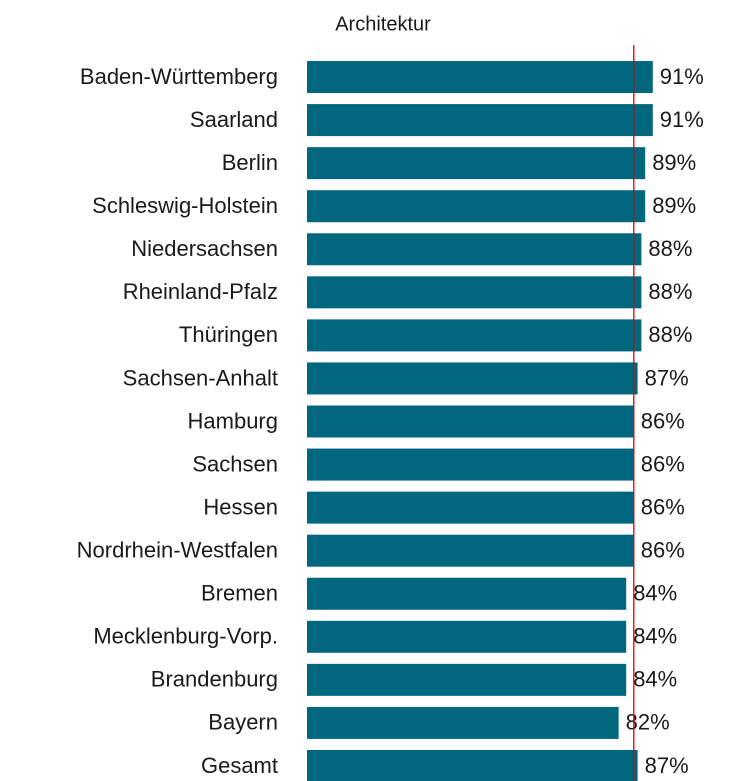 This screenshot has height=781, width=731. Describe the element at coordinates (239, 593) in the screenshot. I see `category-label: Bremen` at that location.